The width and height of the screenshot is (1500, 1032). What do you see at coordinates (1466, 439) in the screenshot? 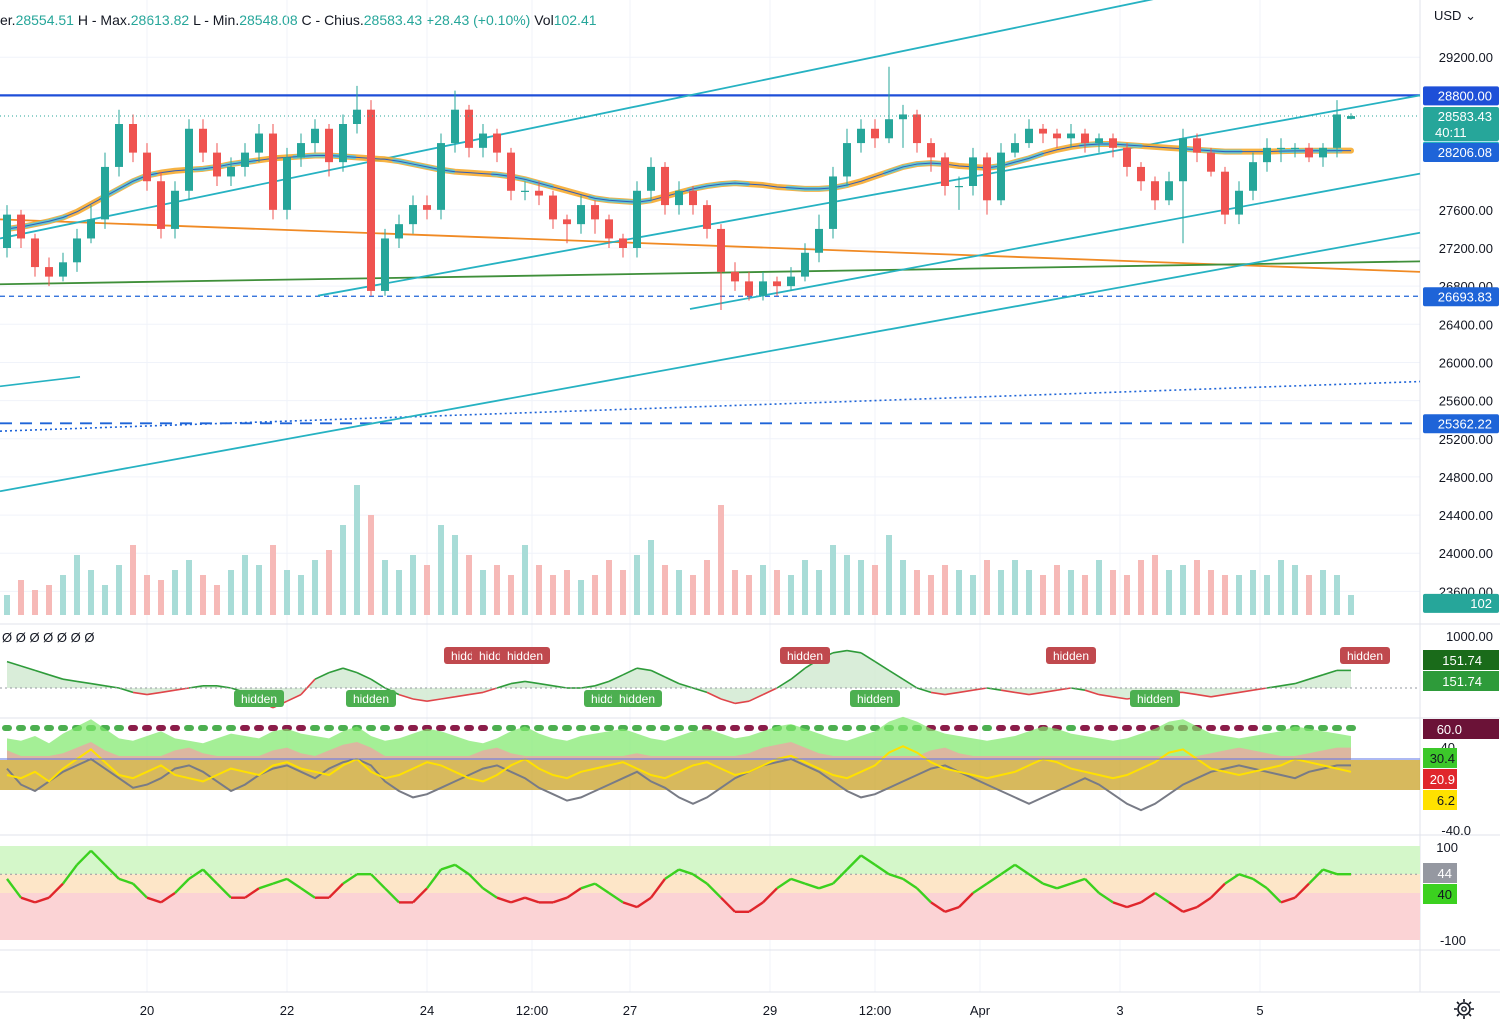
I see `price-tick-label: 25200.00` at bounding box center [1466, 439].